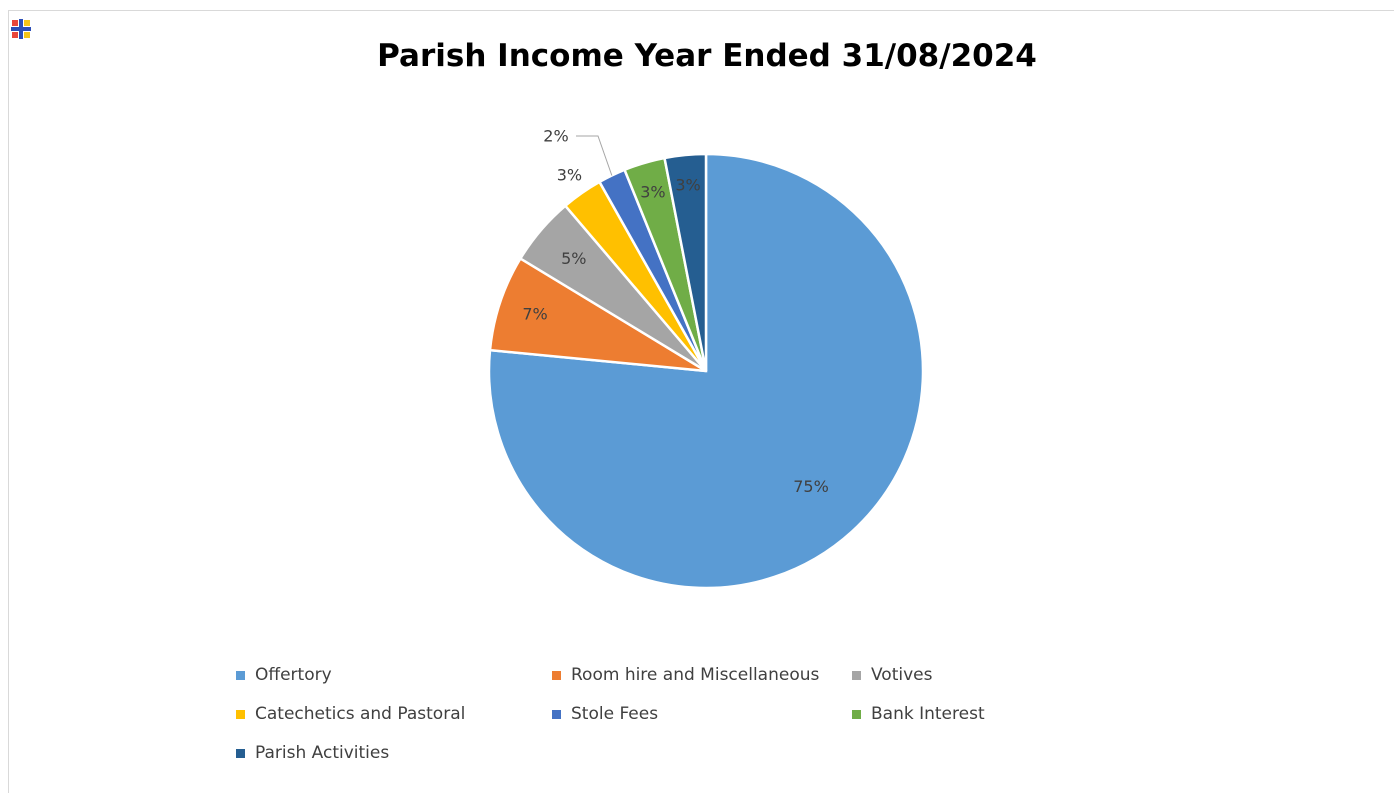  I want to click on legend-label: Catechetics and Pastoral, so click(360, 714).